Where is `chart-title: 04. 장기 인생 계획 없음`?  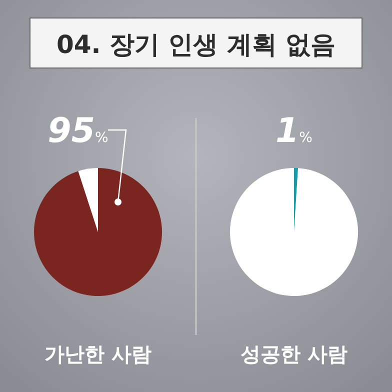
chart-title: 04. 장기 인생 계획 없음 is located at coordinates (196, 44).